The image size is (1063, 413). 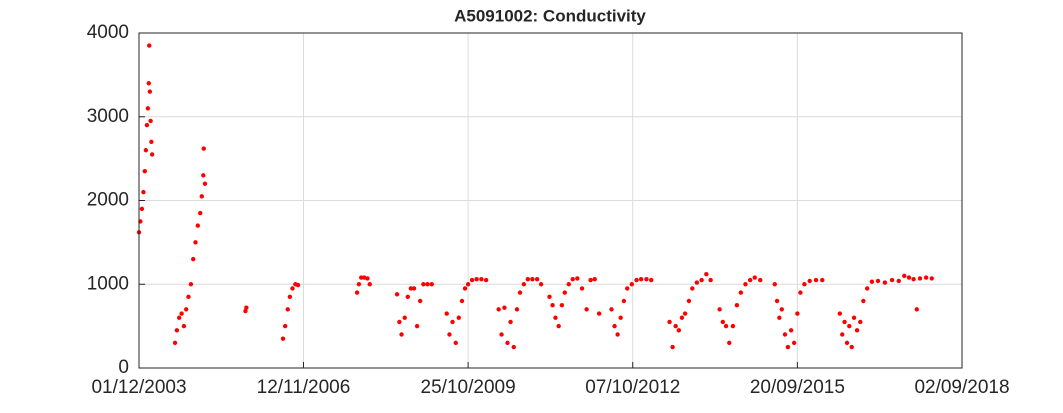 I want to click on x-tick-label: 20/09/2015, so click(x=797, y=387).